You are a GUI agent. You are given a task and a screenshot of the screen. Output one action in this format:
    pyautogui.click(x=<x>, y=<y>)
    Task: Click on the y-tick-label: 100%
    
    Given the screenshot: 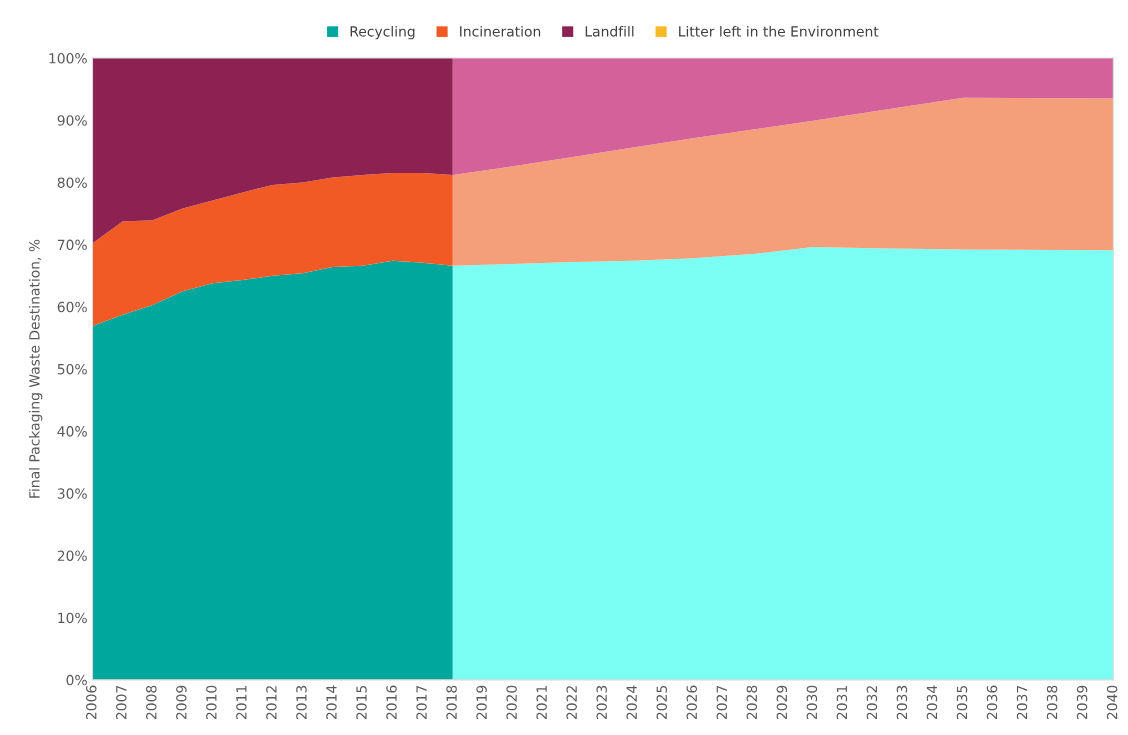 What is the action you would take?
    pyautogui.click(x=68, y=58)
    